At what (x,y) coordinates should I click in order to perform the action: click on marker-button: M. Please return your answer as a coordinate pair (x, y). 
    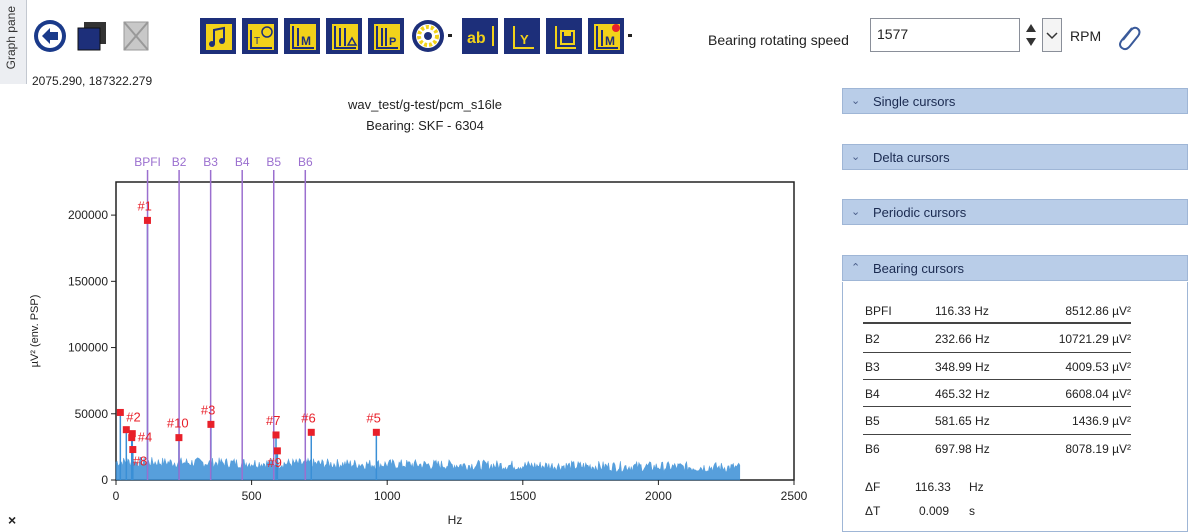
    Looking at the image, I should click on (302, 36).